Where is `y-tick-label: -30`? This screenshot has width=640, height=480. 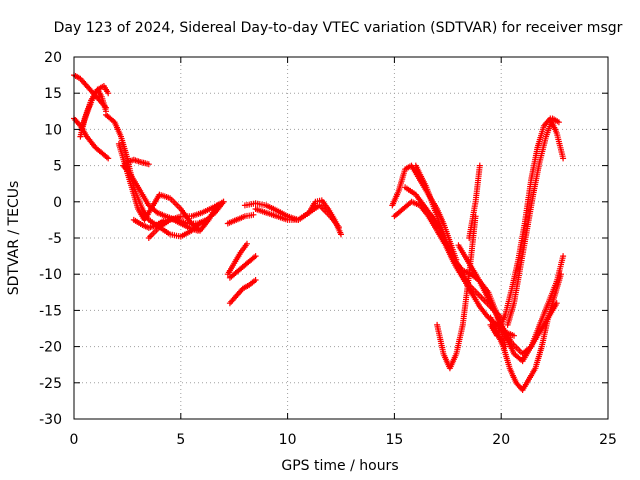
y-tick-label: -30 is located at coordinates (50, 420).